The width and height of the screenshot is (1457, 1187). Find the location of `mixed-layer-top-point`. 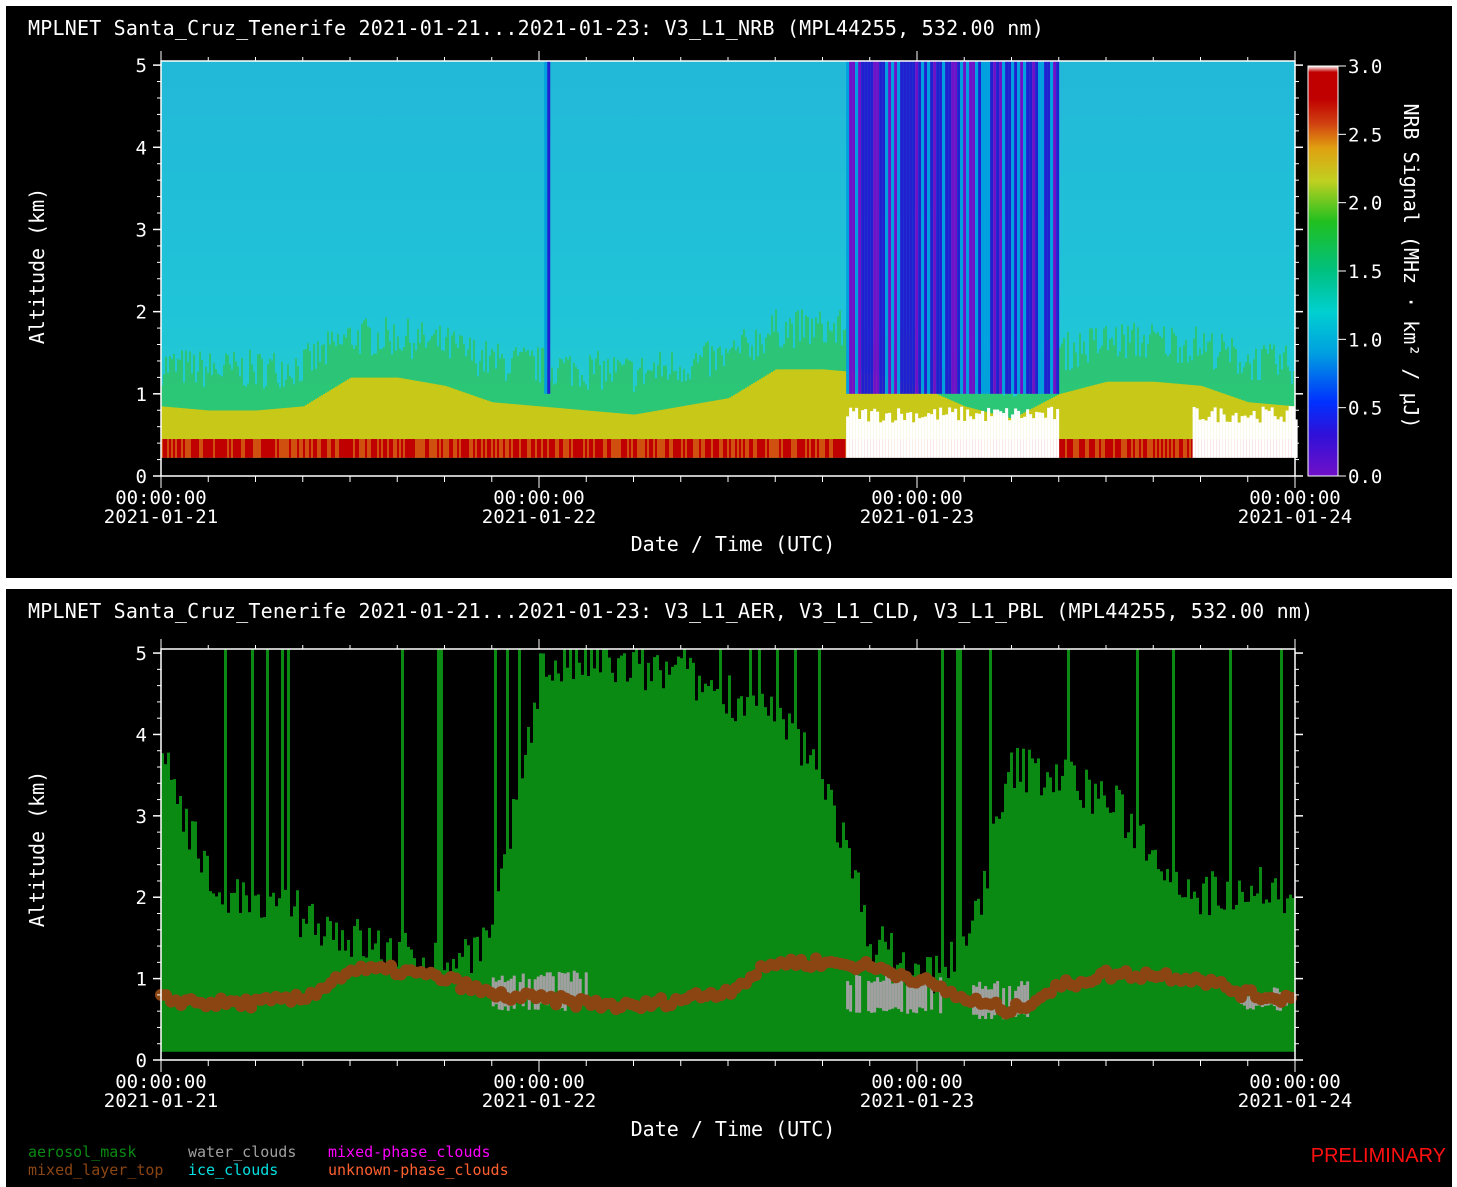

mixed-layer-top-point is located at coordinates (756, 975).